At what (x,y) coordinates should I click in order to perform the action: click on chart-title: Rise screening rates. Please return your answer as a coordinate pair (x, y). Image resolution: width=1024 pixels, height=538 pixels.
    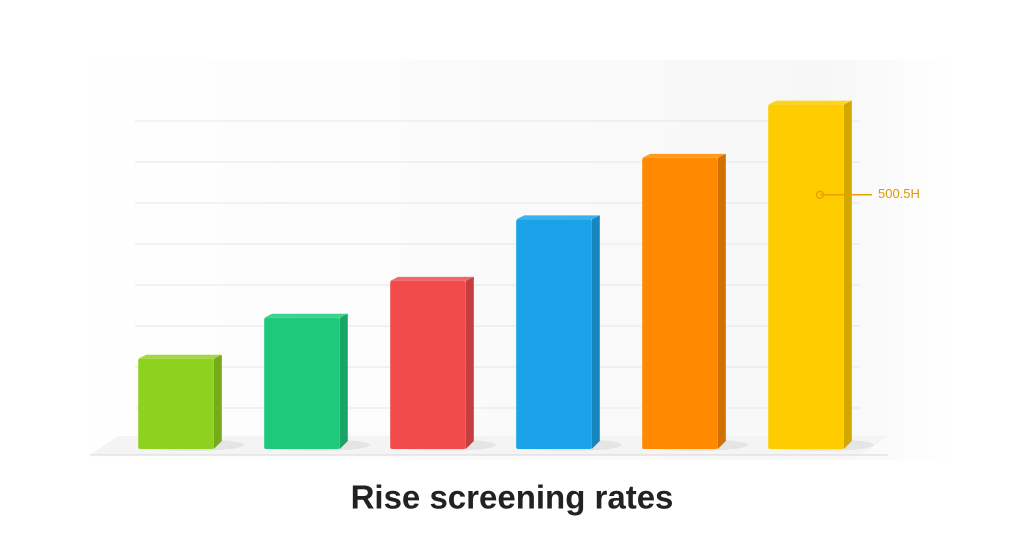
    Looking at the image, I should click on (512, 497).